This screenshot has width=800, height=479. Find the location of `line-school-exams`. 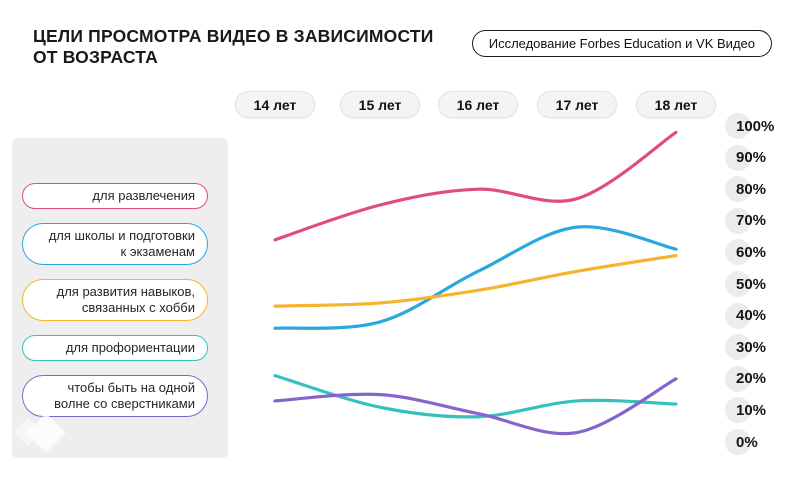

line-school-exams is located at coordinates (475, 277).